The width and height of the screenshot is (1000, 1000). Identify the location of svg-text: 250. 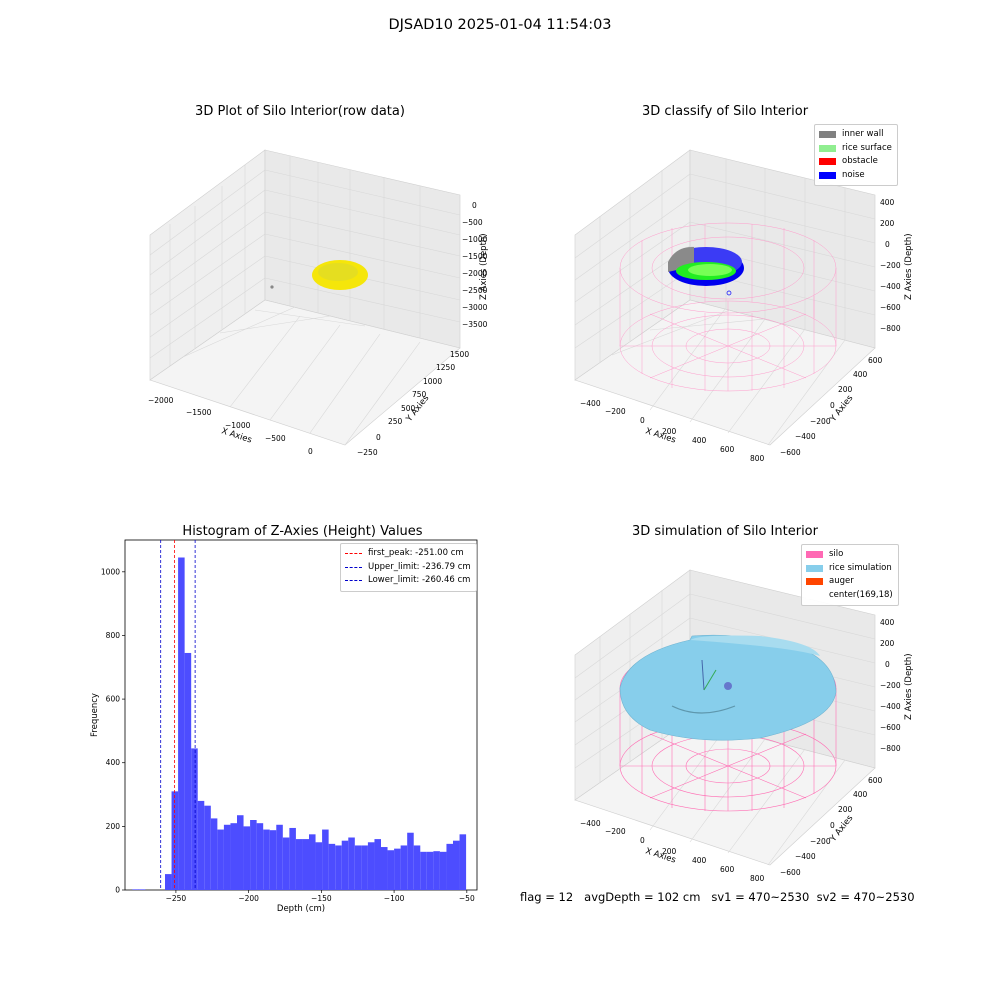
(395, 421).